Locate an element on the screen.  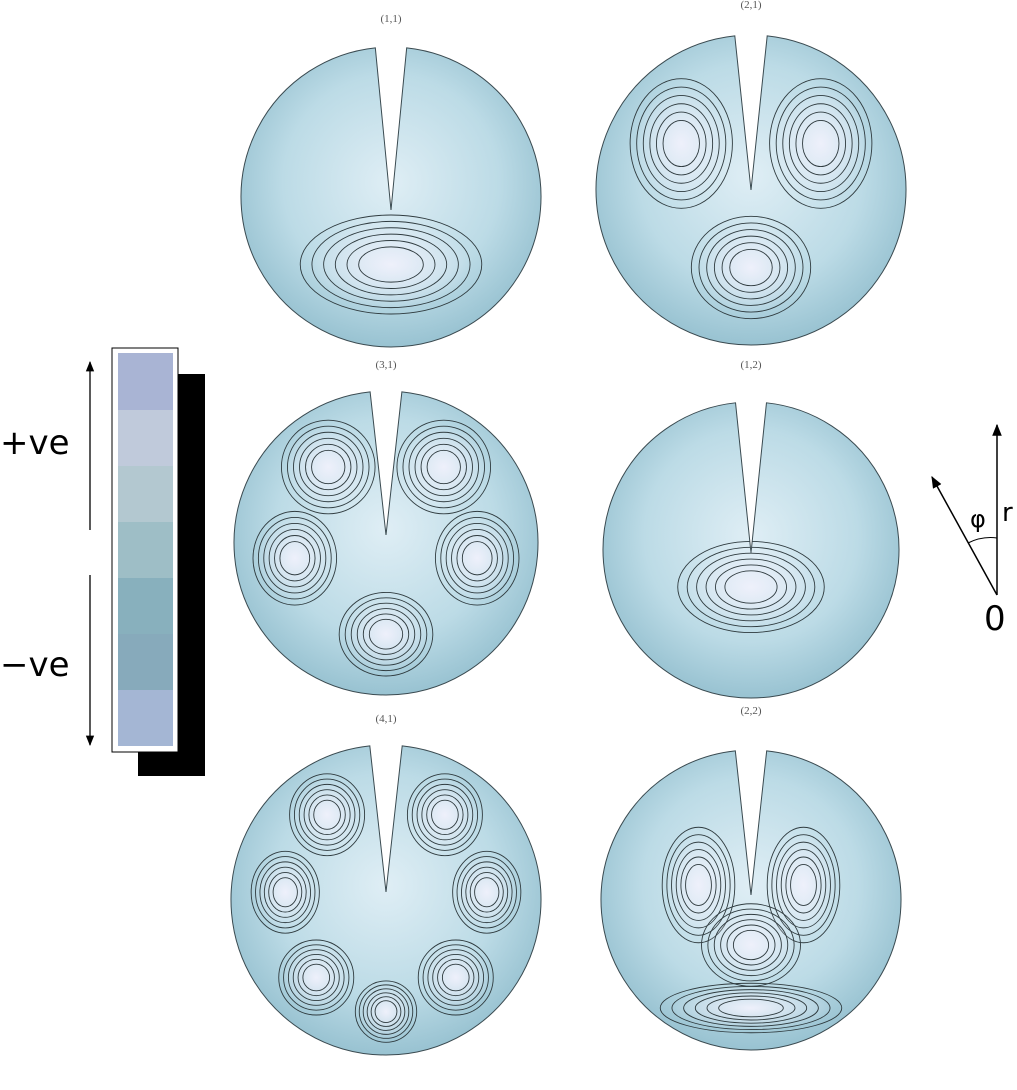
disc-surface is located at coordinates (751, 550).